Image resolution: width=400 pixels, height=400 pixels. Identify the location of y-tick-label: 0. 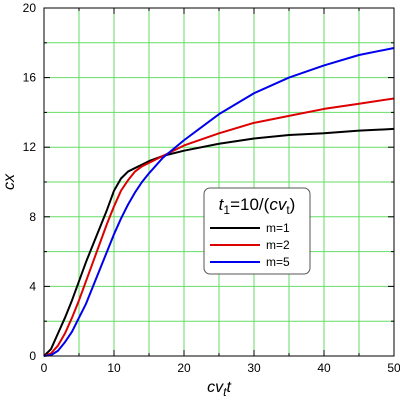
(32, 356).